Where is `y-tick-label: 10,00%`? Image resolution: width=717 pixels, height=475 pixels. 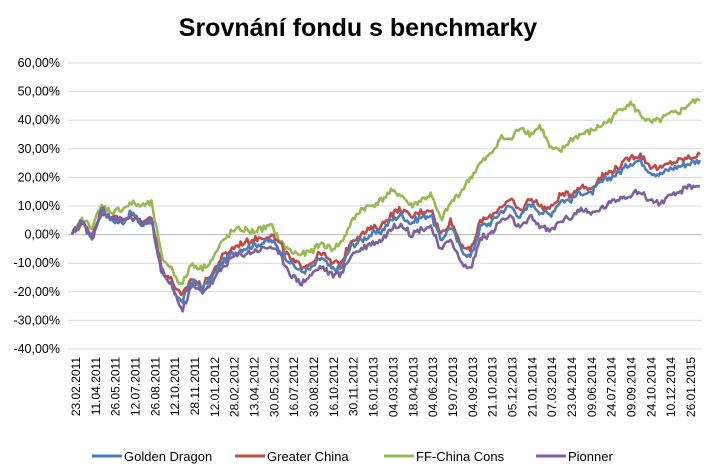
y-tick-label: 10,00% is located at coordinates (39, 206).